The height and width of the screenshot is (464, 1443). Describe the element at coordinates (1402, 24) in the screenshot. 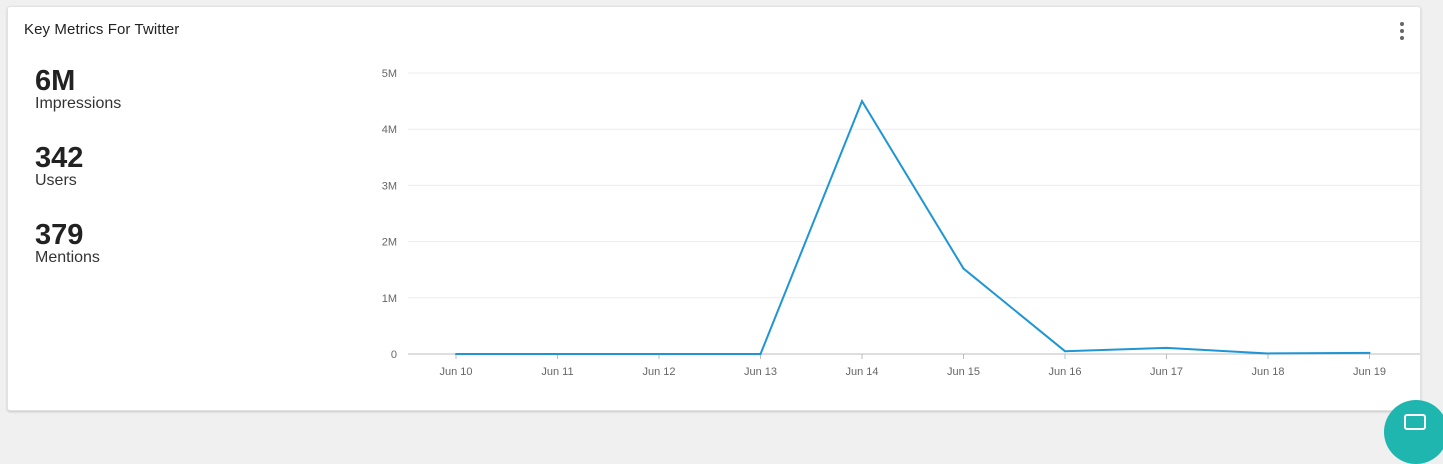

I see `more-vertical-icon` at that location.